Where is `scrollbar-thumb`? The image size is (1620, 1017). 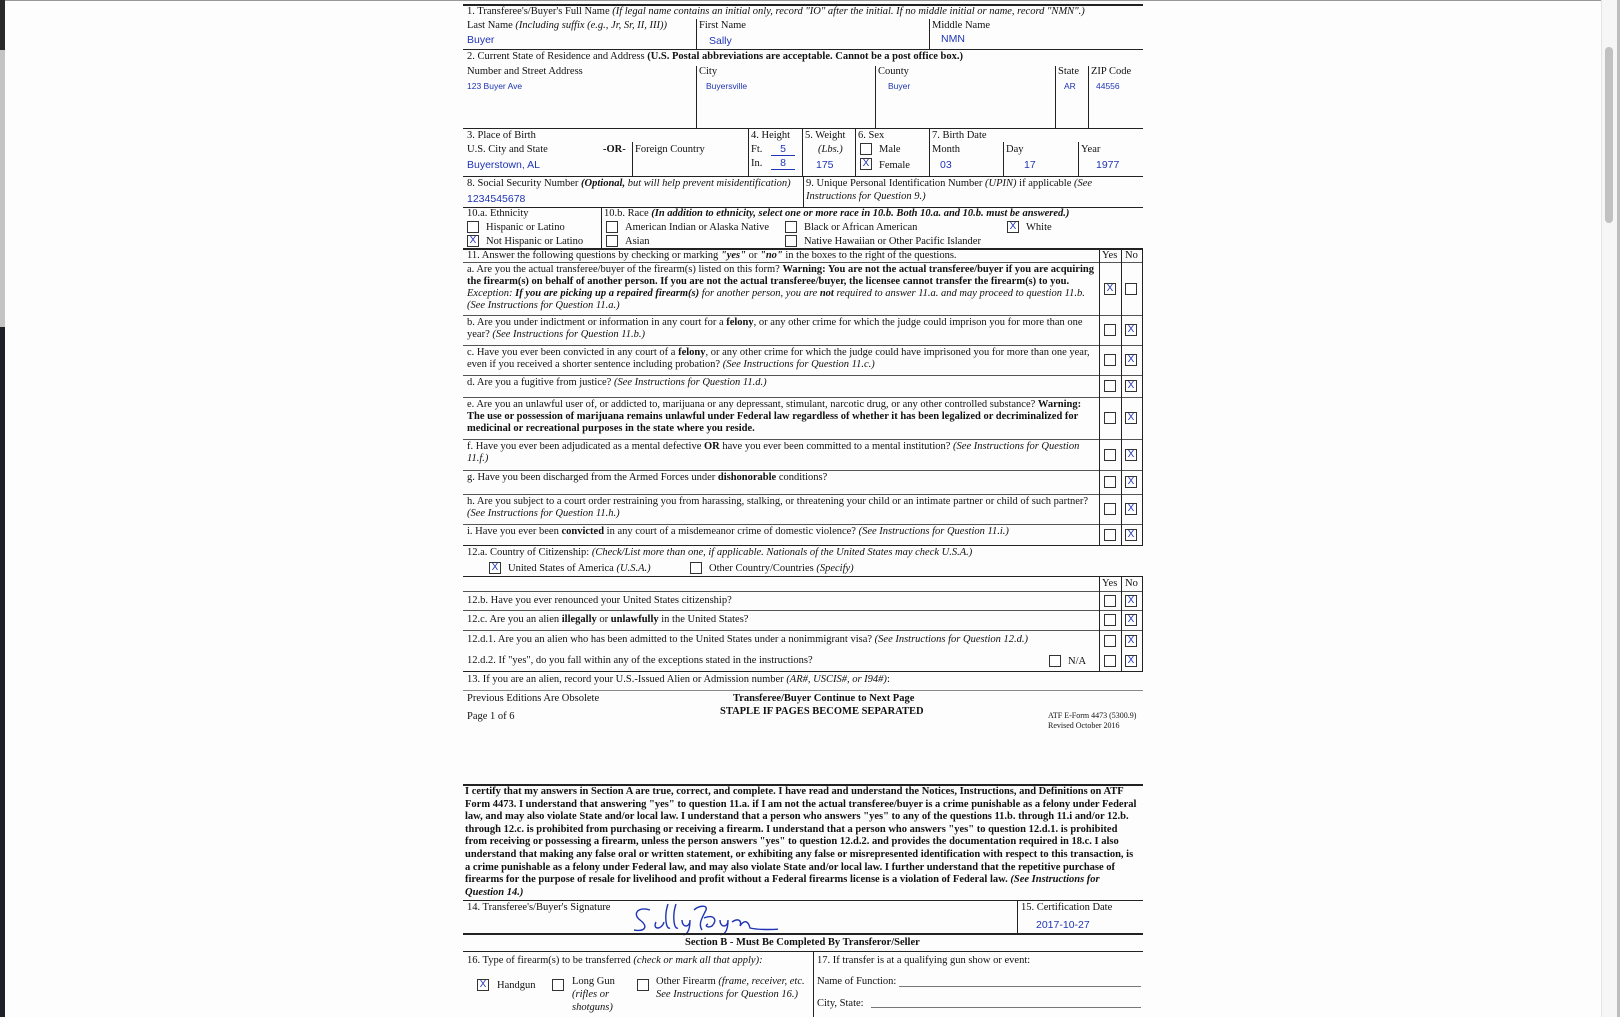
scrollbar-thumb is located at coordinates (1609, 135).